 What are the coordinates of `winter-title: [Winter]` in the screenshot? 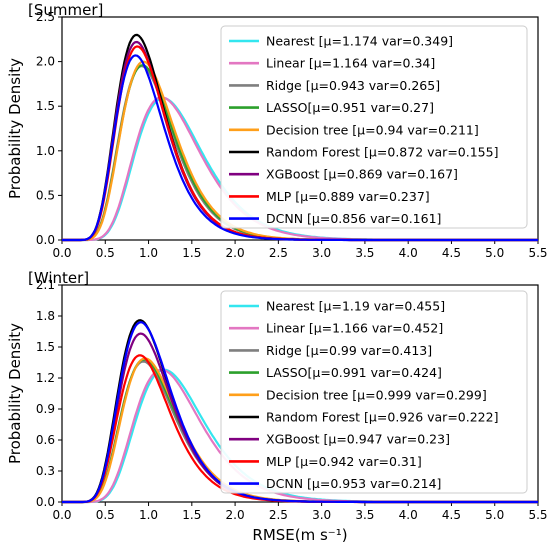 It's located at (58, 278).